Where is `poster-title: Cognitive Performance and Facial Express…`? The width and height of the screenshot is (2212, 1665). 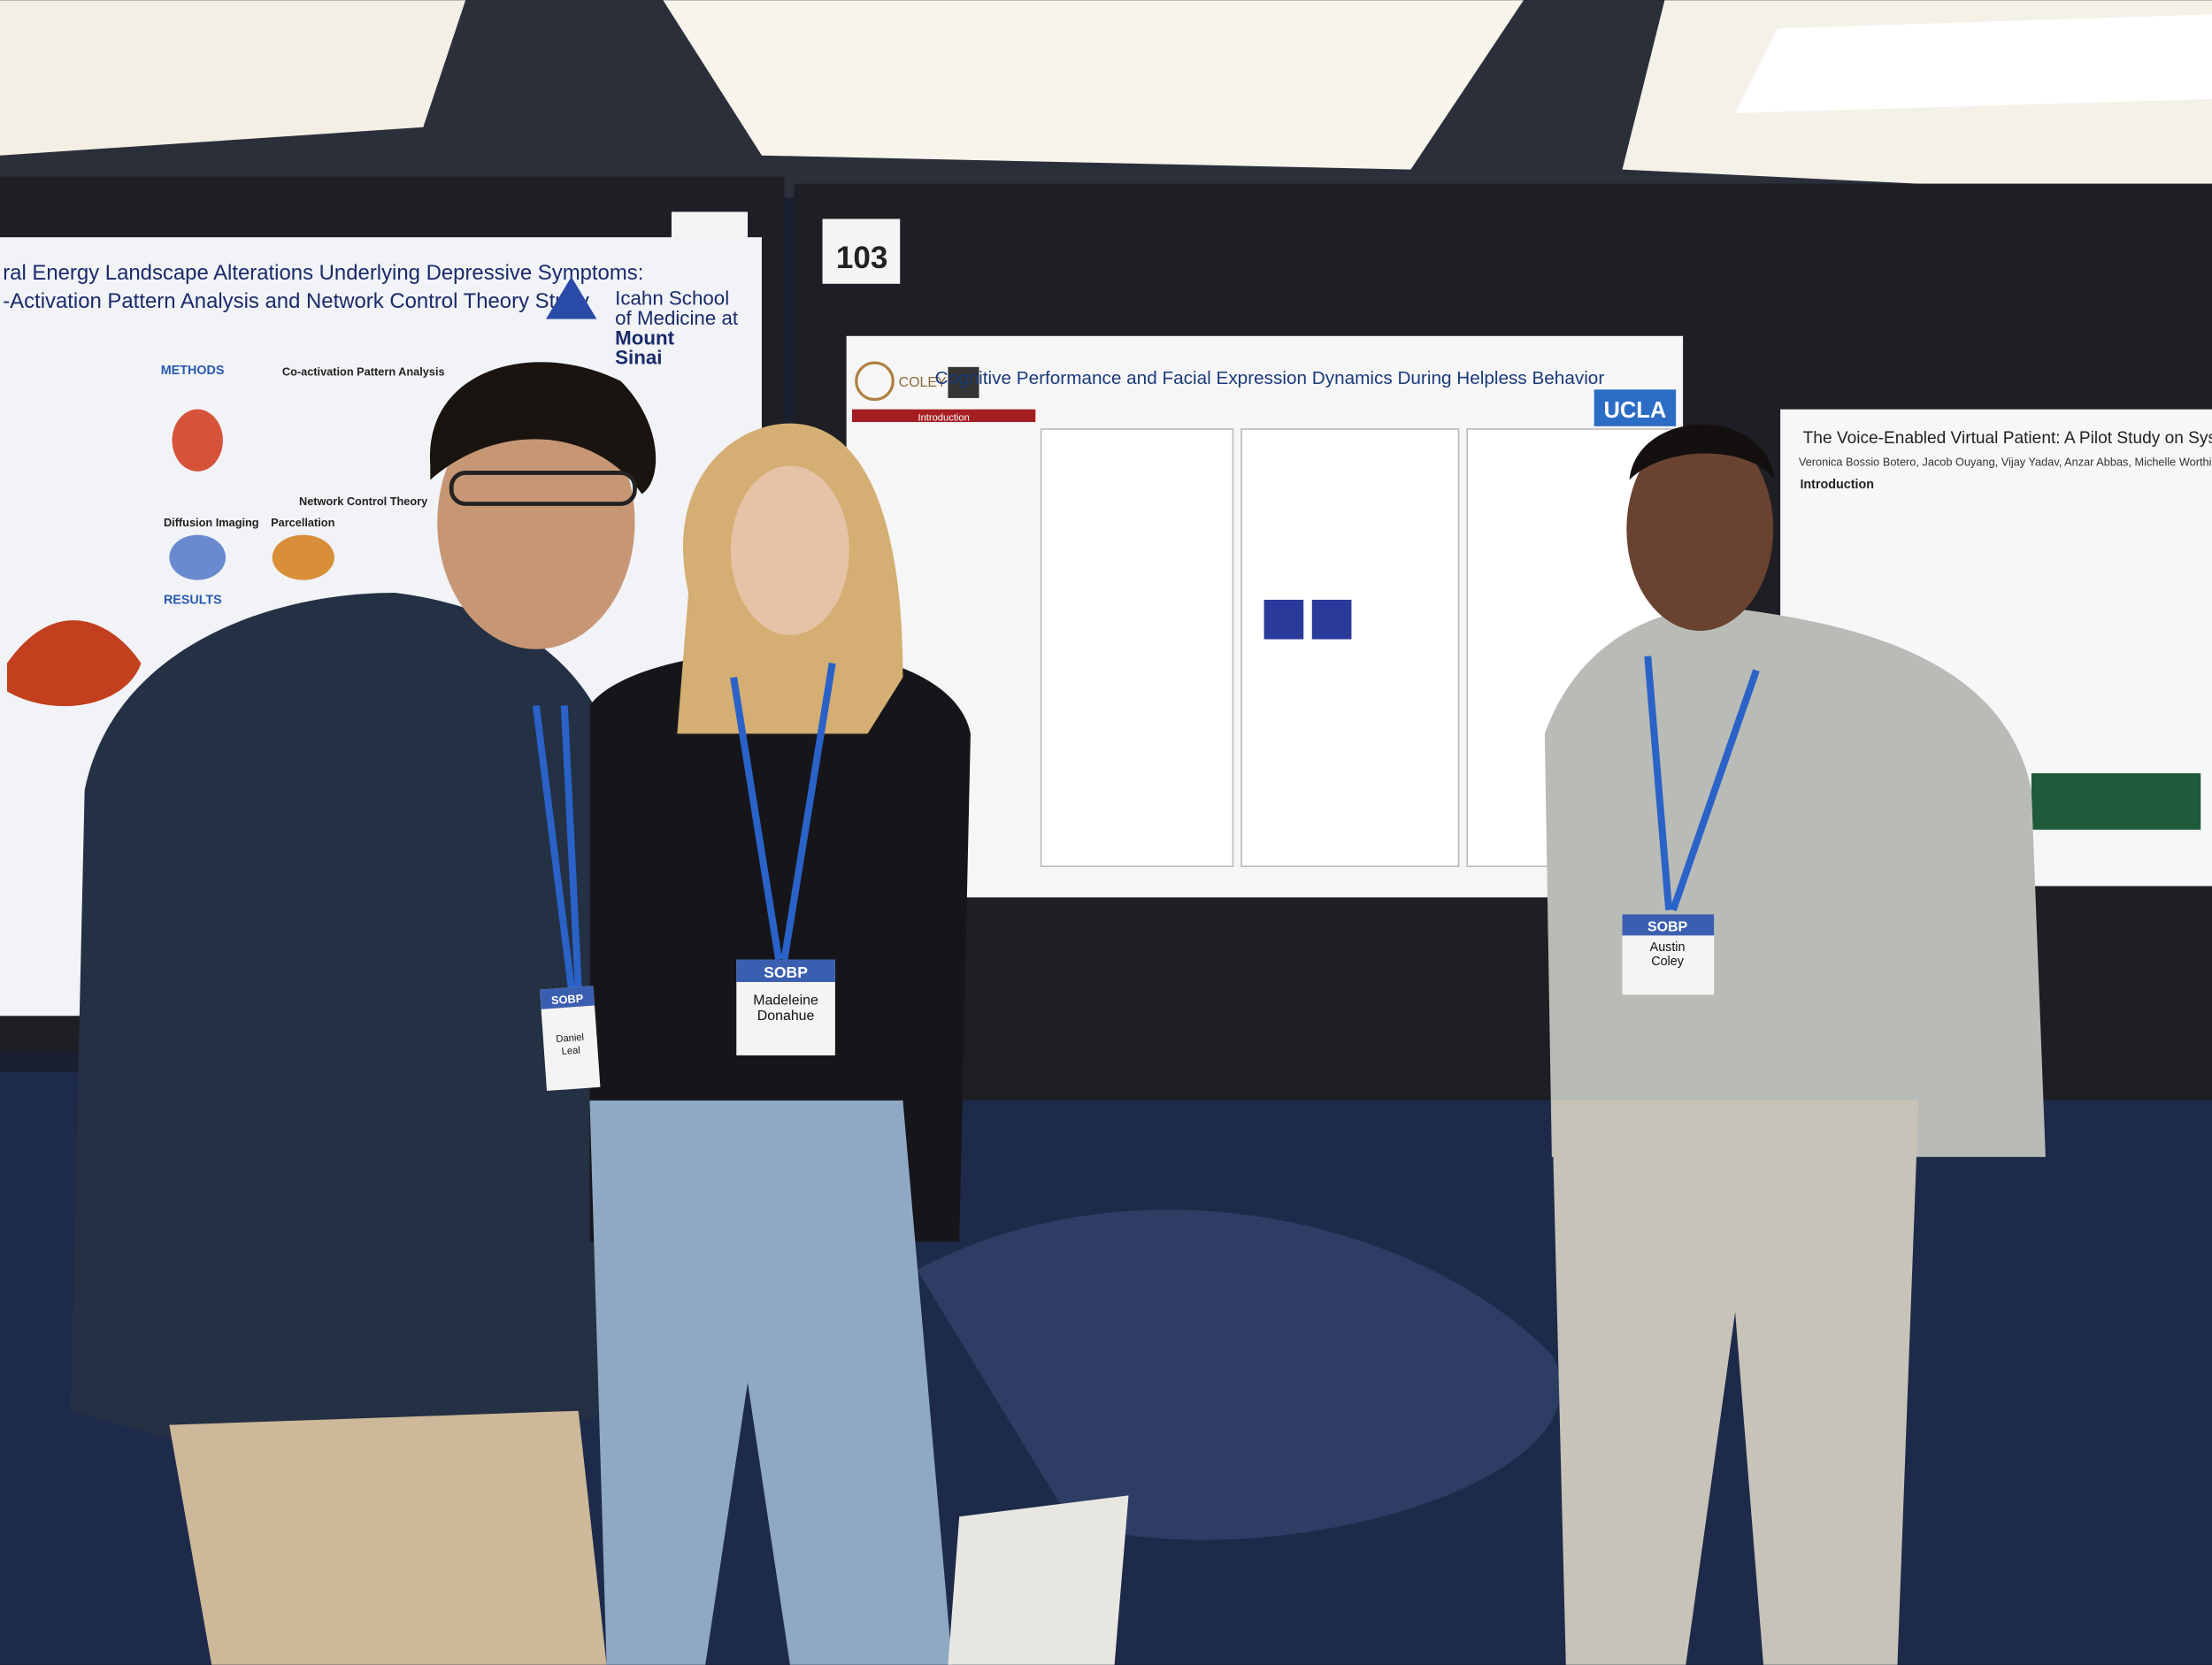
poster-title: Cognitive Performance and Facial Express… is located at coordinates (1270, 378).